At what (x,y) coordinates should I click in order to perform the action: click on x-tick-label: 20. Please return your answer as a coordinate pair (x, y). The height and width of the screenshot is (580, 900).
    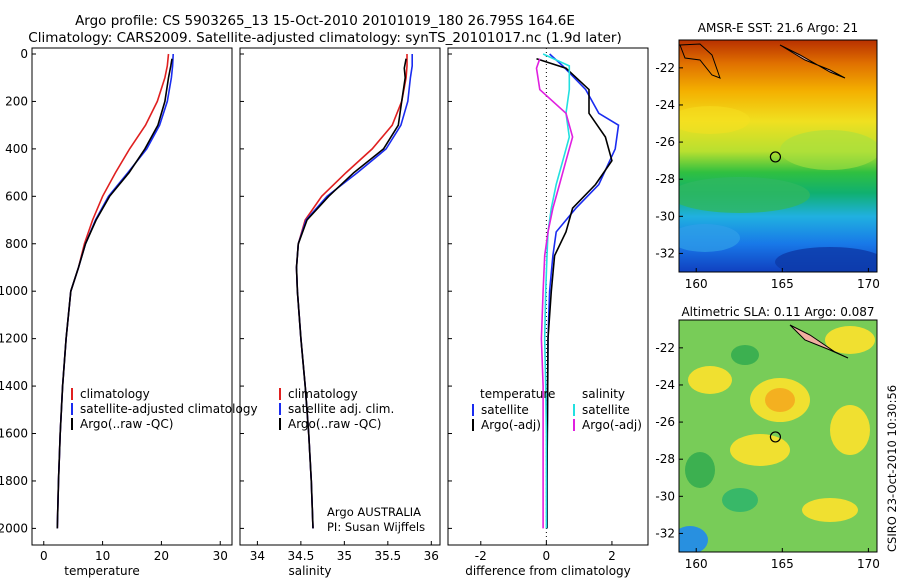
    Looking at the image, I should click on (161, 556).